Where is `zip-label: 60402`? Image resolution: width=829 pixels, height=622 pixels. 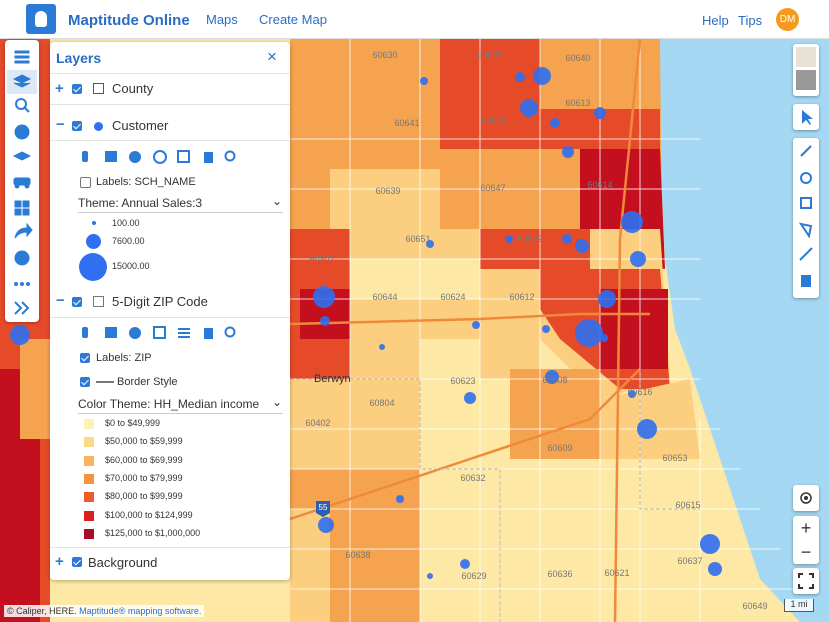
zip-label: 60402 is located at coordinates (317, 423).